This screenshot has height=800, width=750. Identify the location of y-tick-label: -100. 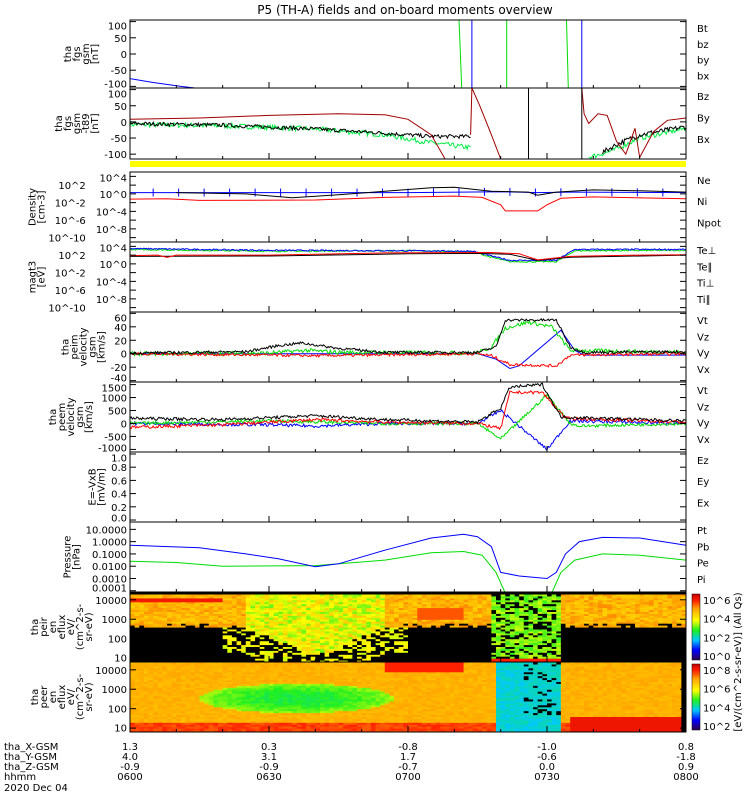
(115, 155).